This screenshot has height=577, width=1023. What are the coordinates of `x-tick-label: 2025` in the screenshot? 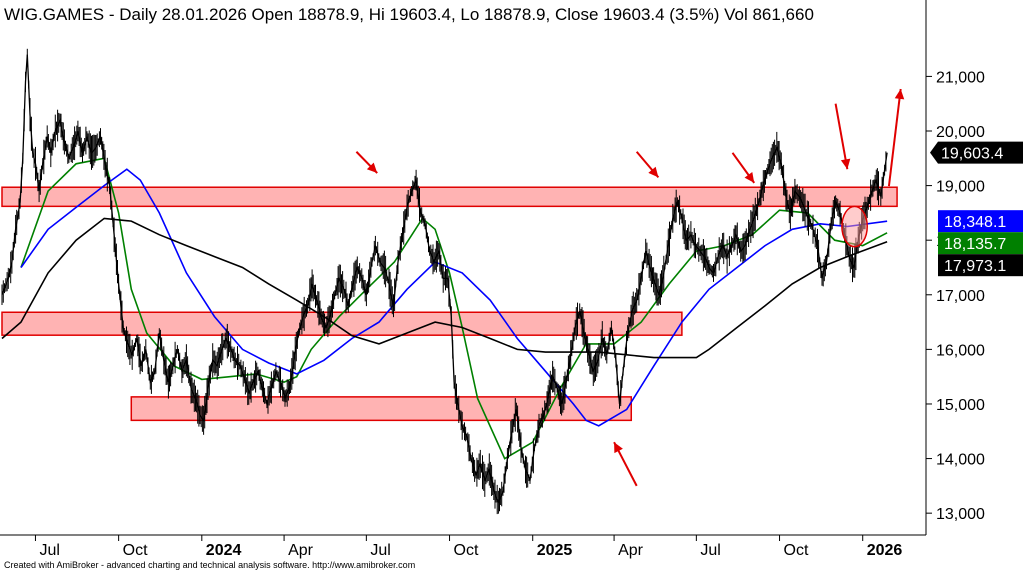 It's located at (555, 550).